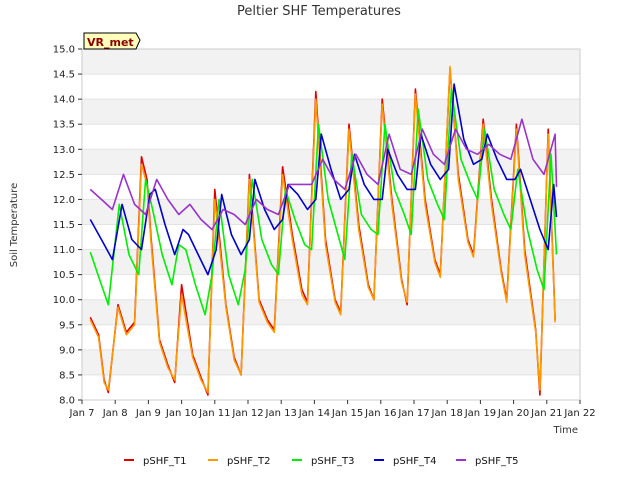 Image resolution: width=640 pixels, height=480 pixels. Describe the element at coordinates (67, 325) in the screenshot. I see `y-tick-label: 9.5` at that location.